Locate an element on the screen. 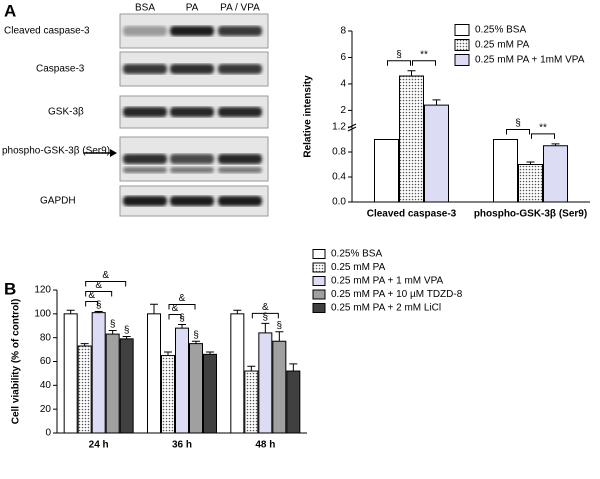  panel-label: A is located at coordinates (10, 10).